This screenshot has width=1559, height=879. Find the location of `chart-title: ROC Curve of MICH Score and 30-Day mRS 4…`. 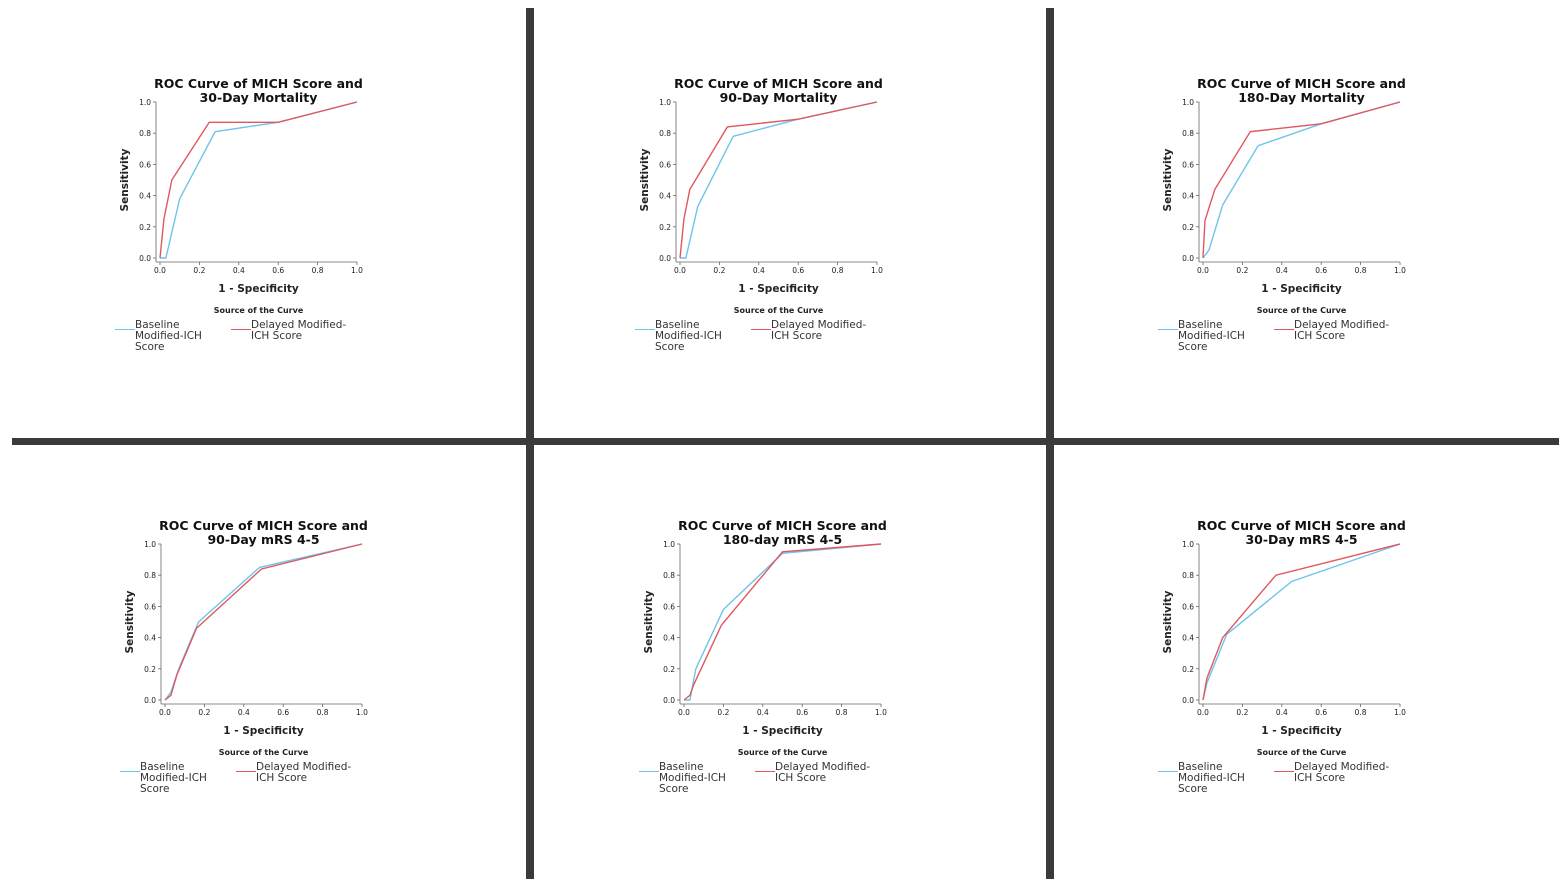

chart-title: ROC Curve of MICH Score and 30-Day mRS 4… is located at coordinates (1301, 532).